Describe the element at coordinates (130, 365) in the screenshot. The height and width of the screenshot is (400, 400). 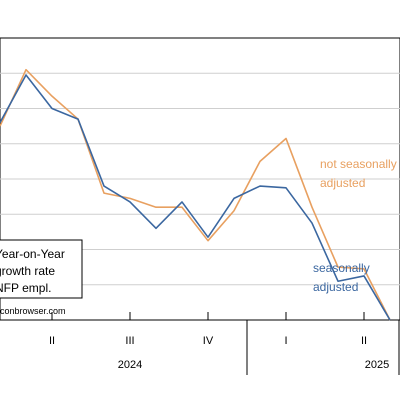
I see `year-label: 2024` at that location.